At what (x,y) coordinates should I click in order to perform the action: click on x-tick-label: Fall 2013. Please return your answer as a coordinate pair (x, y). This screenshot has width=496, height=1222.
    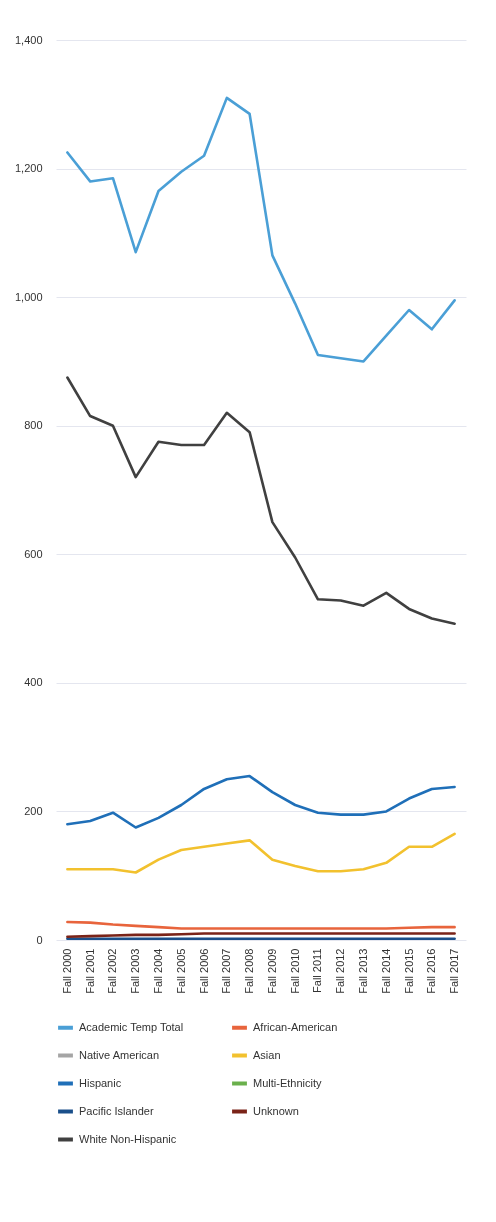
    Looking at the image, I should click on (363, 971).